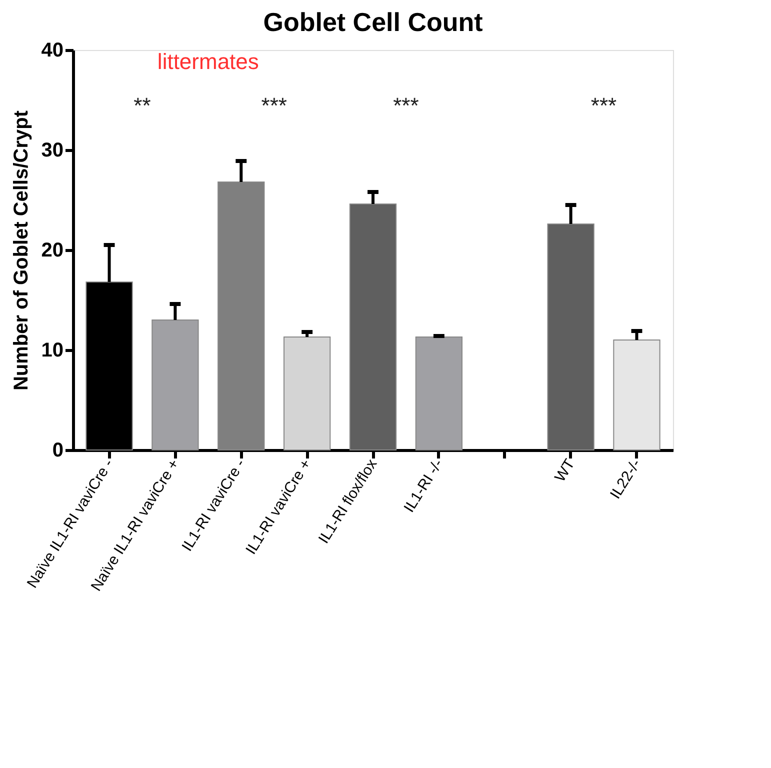 The image size is (771, 768). What do you see at coordinates (58, 451) in the screenshot?
I see `y-tick-label: 0` at bounding box center [58, 451].